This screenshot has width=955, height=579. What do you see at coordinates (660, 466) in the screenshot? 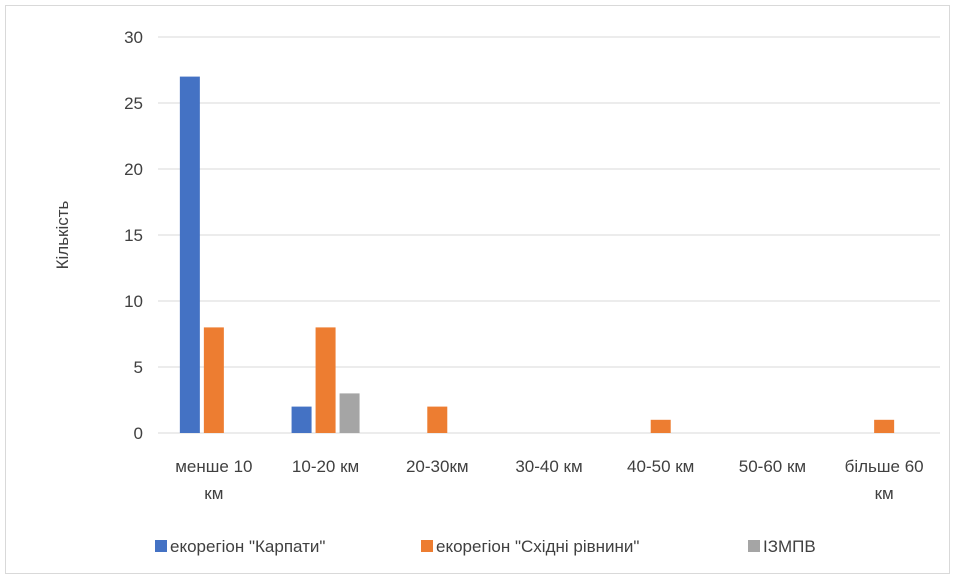
I see `x-tick-label: 40-50 км` at bounding box center [660, 466].